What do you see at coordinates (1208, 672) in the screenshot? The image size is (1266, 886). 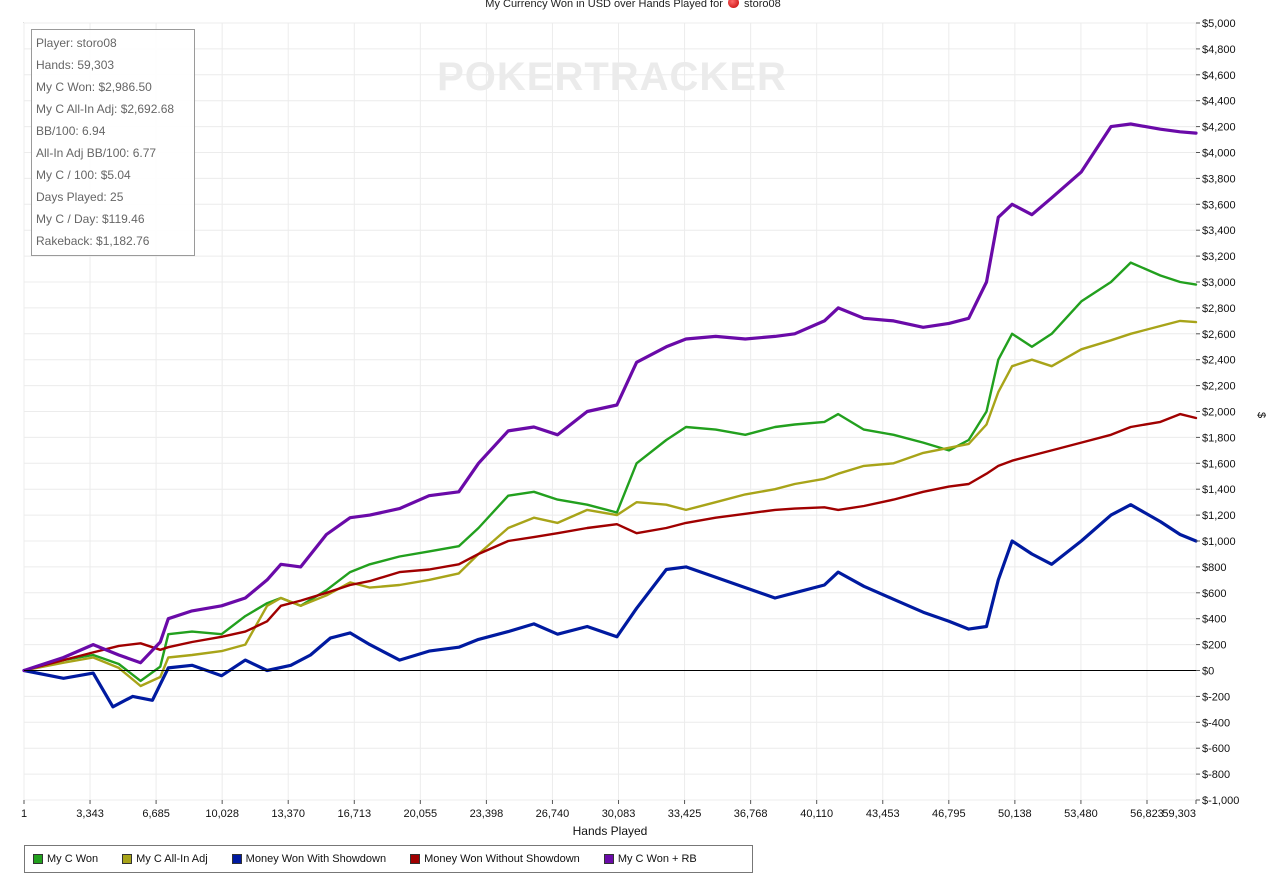 I see `y-tick-label: $0` at bounding box center [1208, 672].